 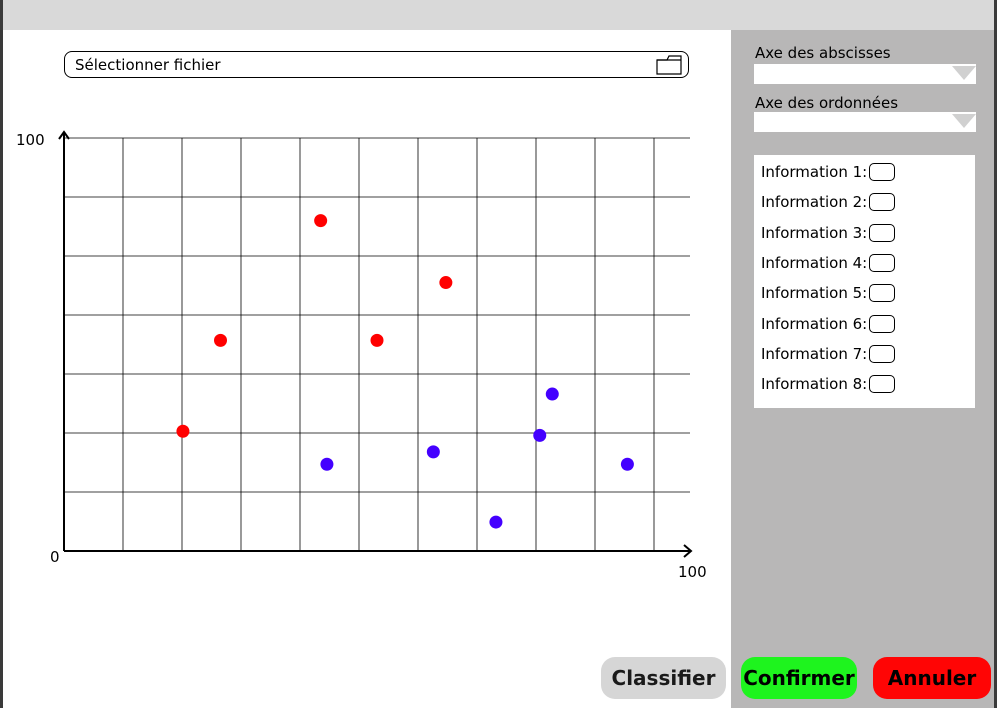 I want to click on info-row: Information 1:, so click(x=828, y=172).